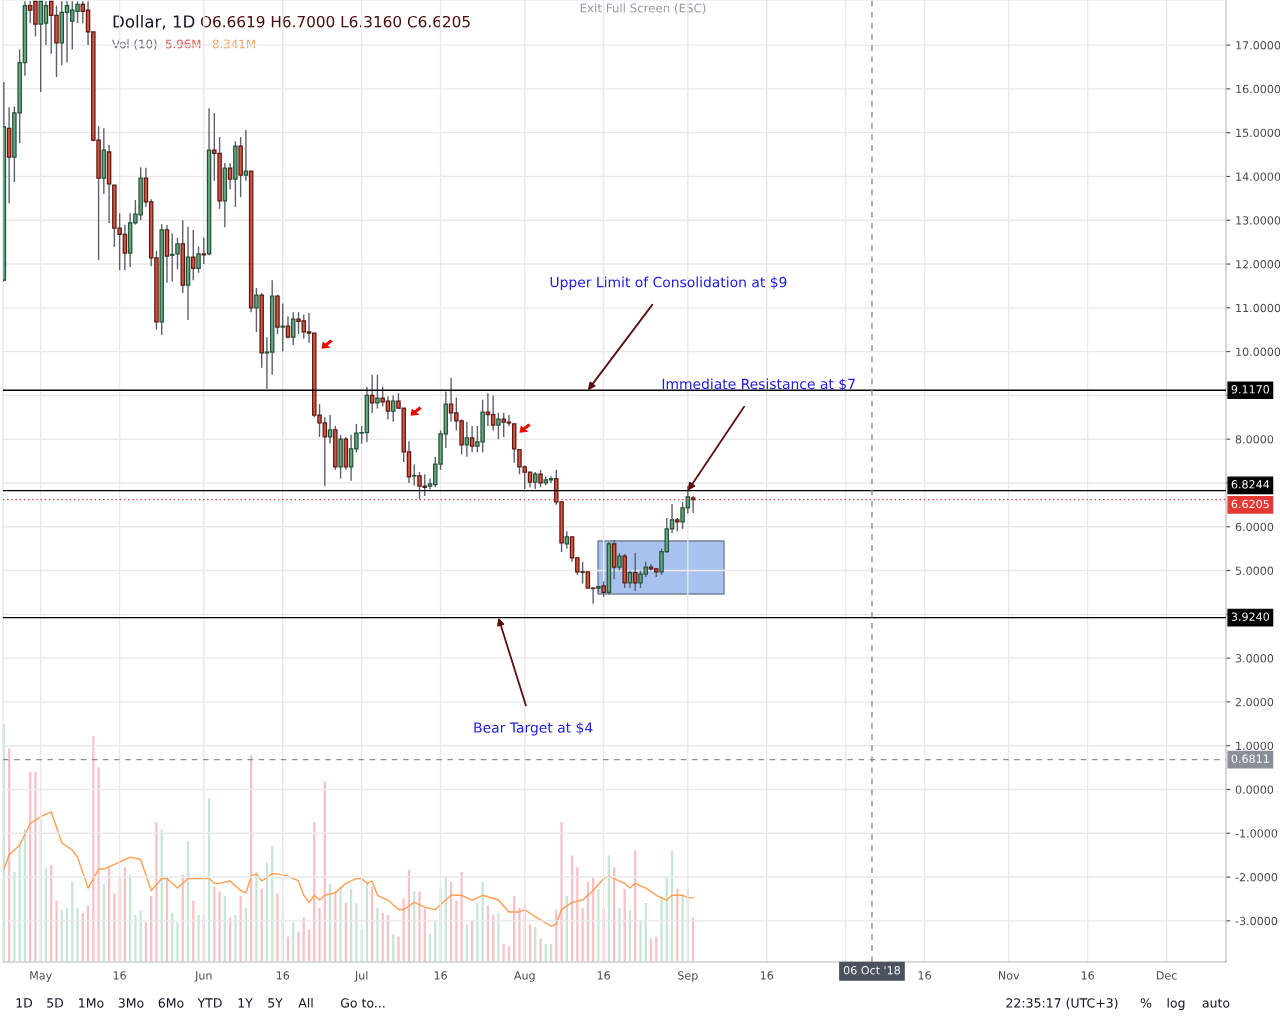  I want to click on y-tick-label: 15.0000, so click(1258, 133).